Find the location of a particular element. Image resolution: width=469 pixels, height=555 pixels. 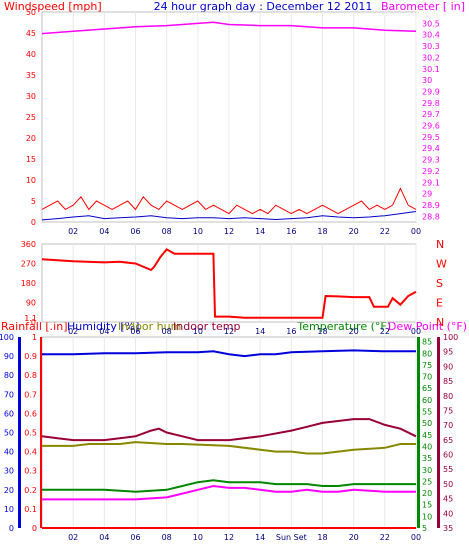

compass-label: N is located at coordinates (440, 322).